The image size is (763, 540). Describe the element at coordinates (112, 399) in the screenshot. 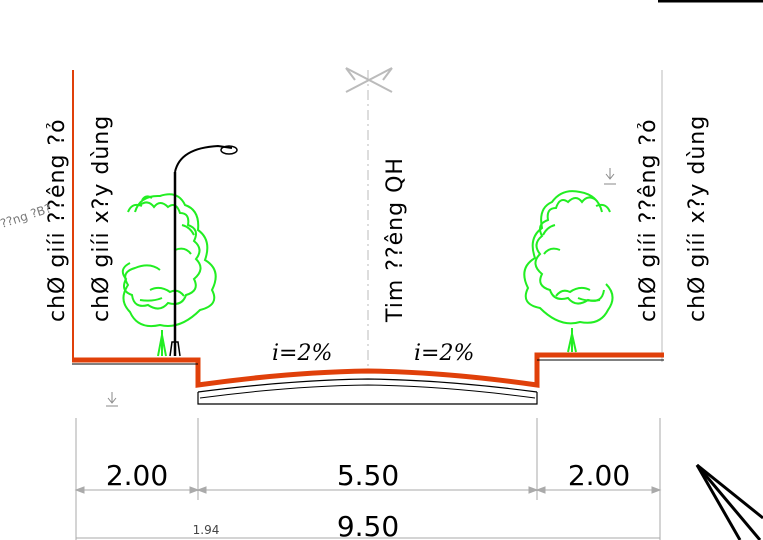

I see `level-marker-left` at that location.